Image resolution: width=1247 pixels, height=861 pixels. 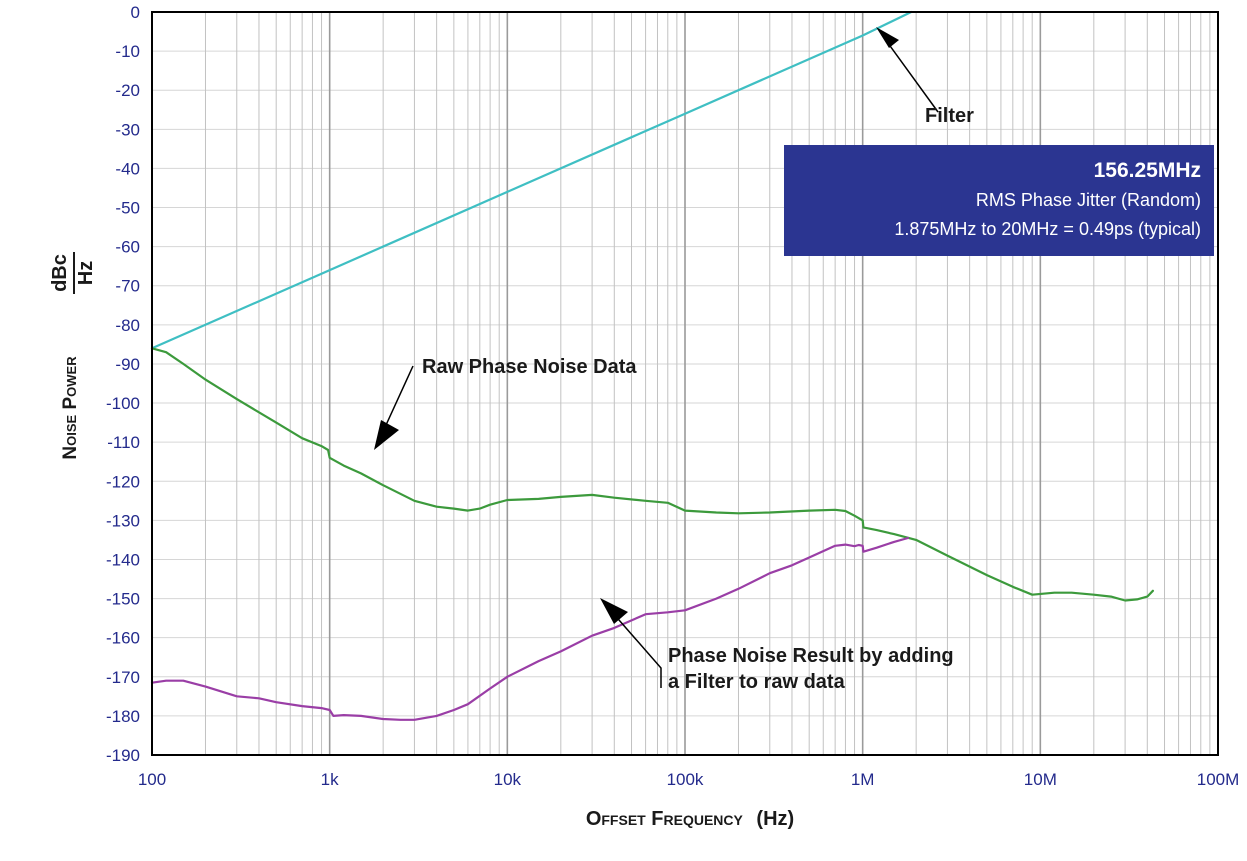 What do you see at coordinates (911, 75) in the screenshot?
I see `annotation-filter-arrow-line` at bounding box center [911, 75].